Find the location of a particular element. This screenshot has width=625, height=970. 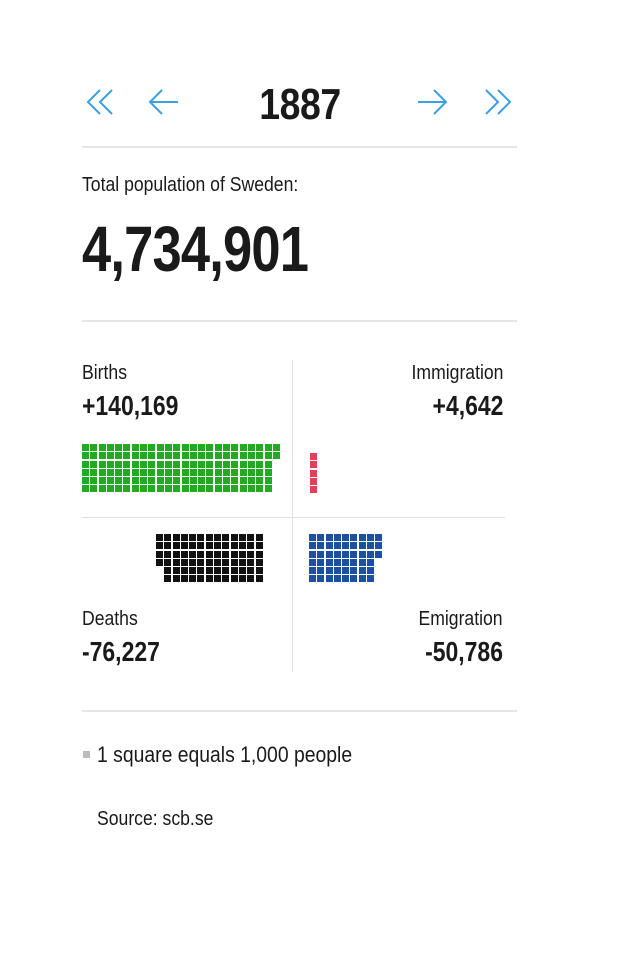

arrow-right-icon is located at coordinates (432, 102).